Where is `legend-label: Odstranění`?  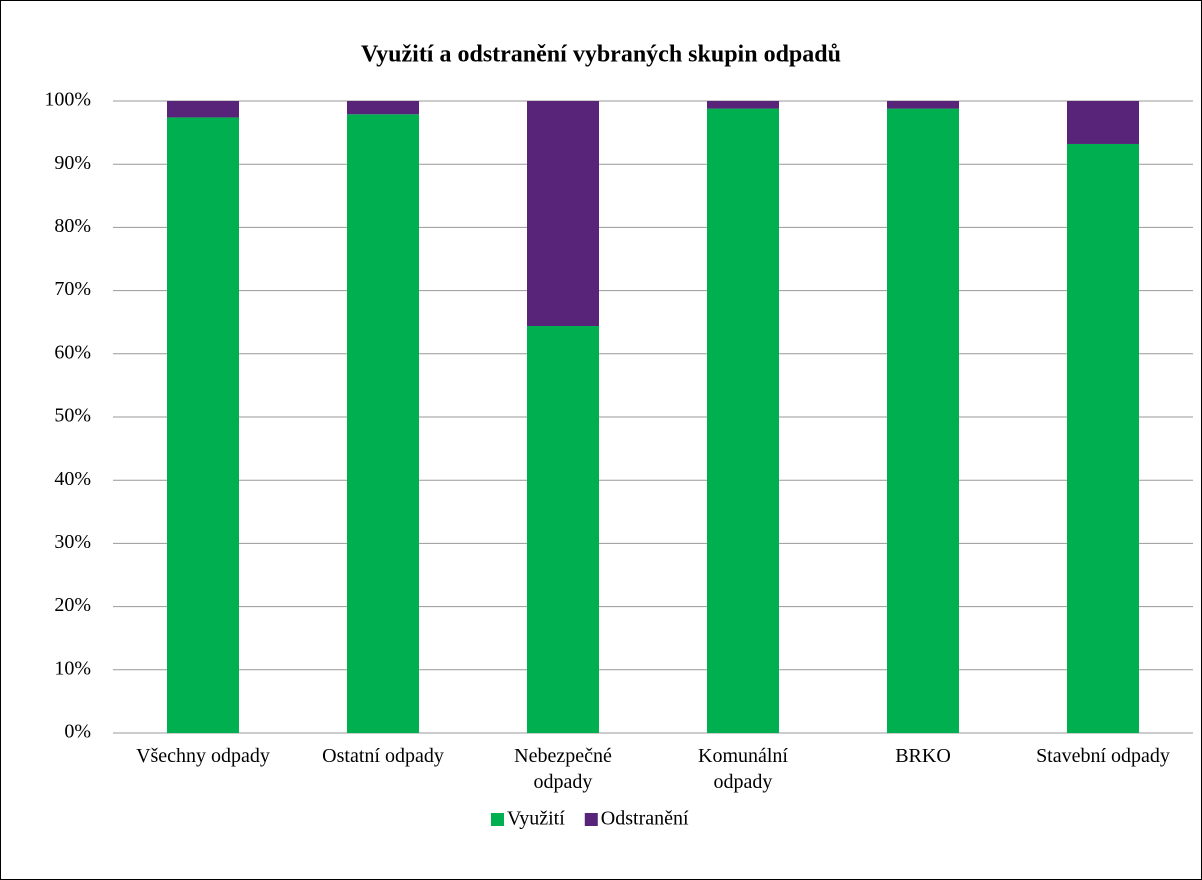
legend-label: Odstranění is located at coordinates (645, 819).